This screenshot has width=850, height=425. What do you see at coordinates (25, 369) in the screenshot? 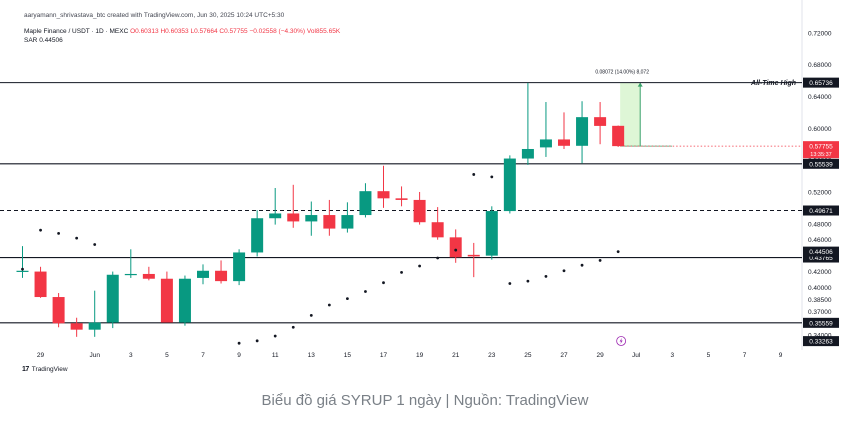
I see `tradingview-logo-icon: 17` at bounding box center [25, 369].